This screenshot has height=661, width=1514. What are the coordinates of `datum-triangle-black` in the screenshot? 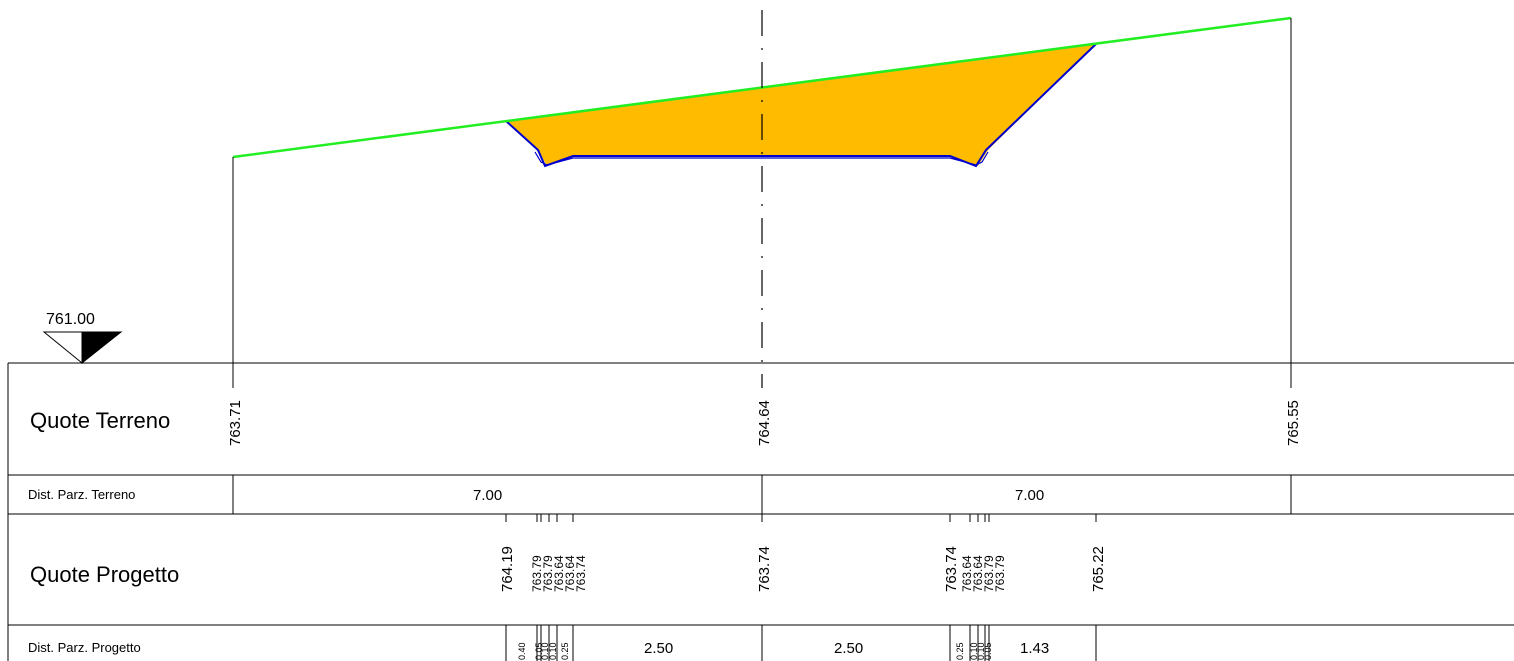 It's located at (102, 348).